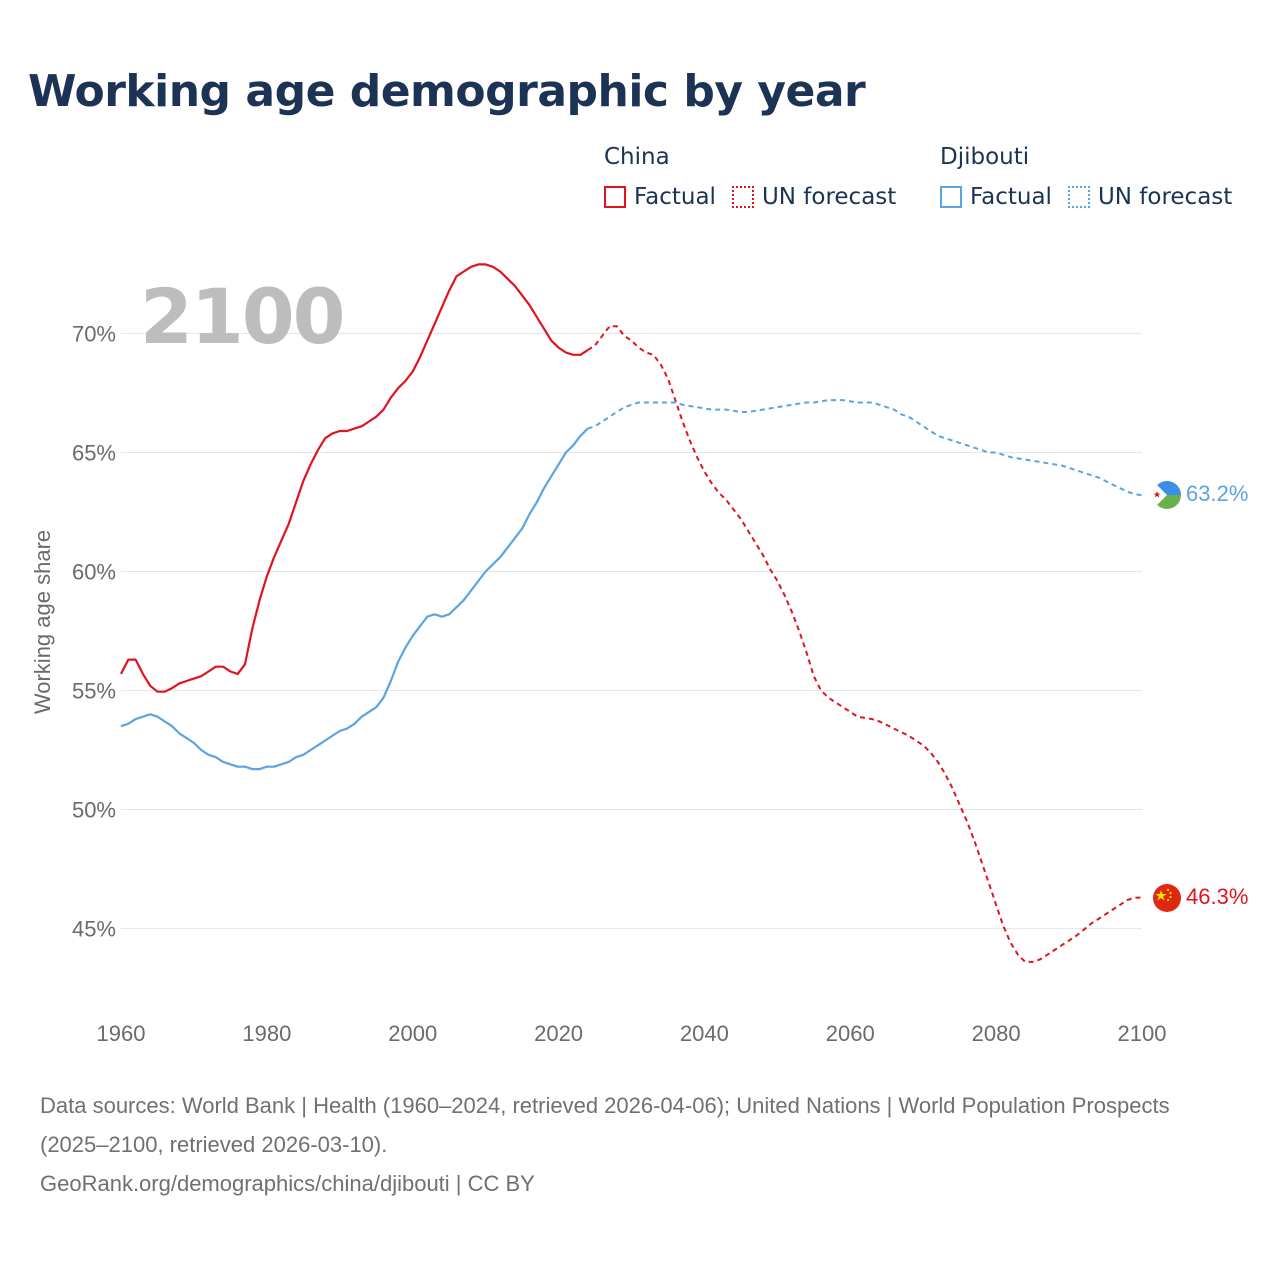  Describe the element at coordinates (42, 622) in the screenshot. I see `y-axis-label: Working age share` at that location.